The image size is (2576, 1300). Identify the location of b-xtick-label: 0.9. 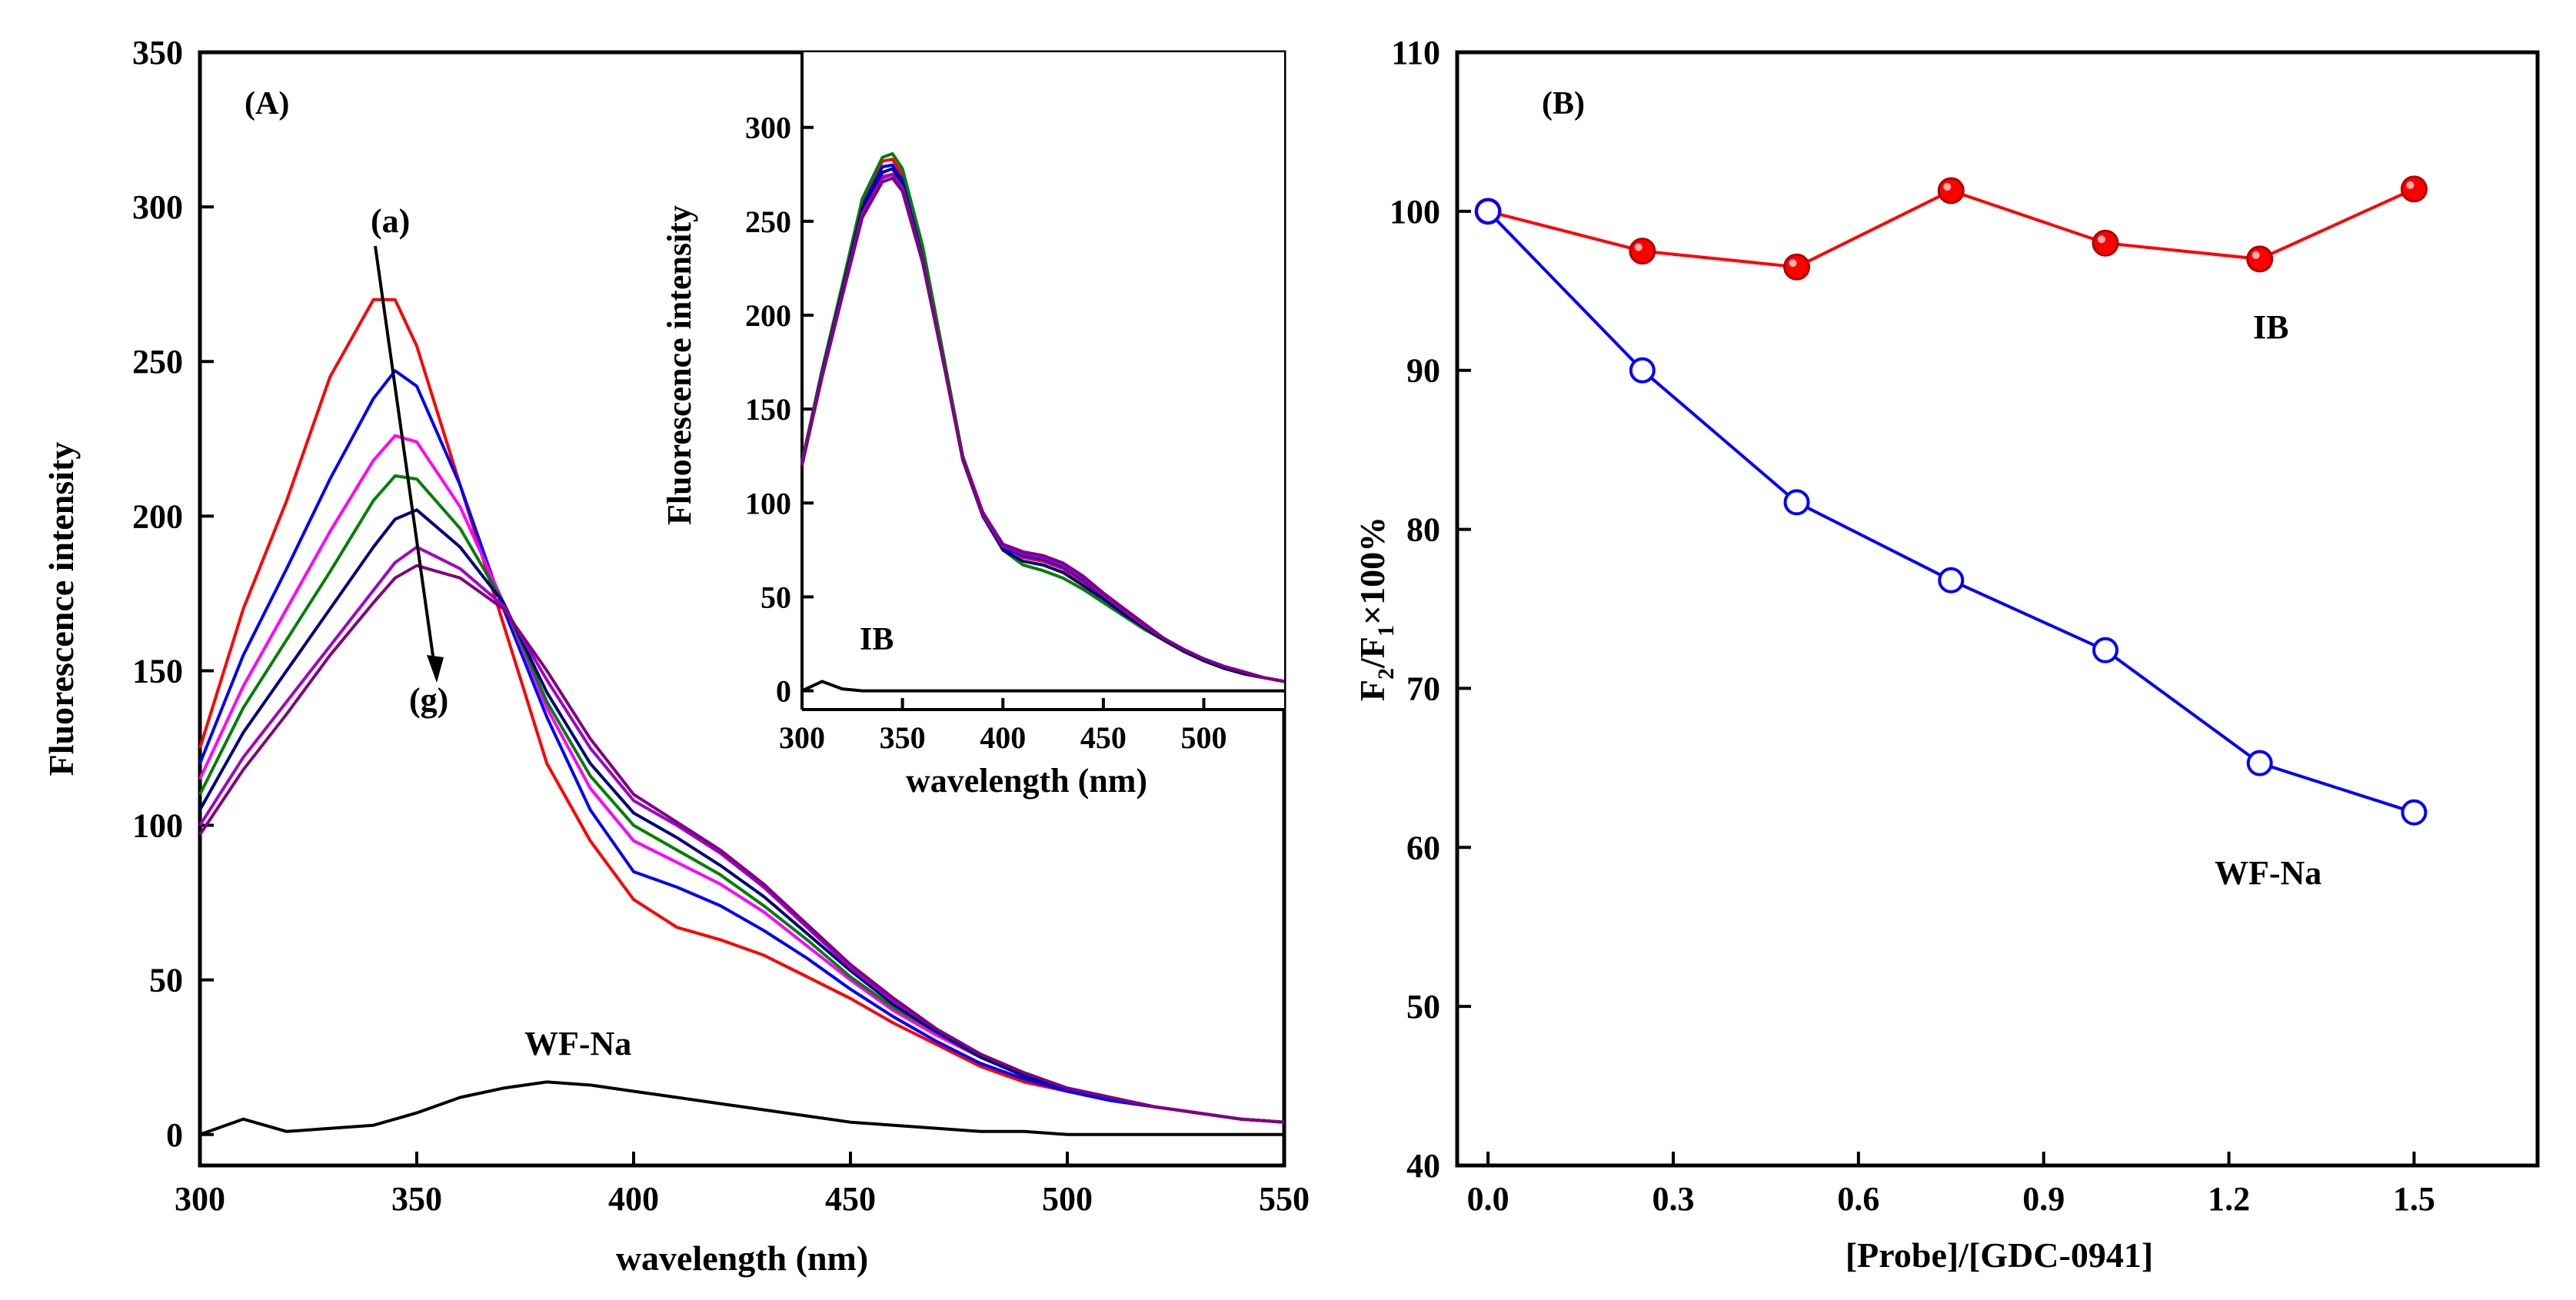
(2044, 1199).